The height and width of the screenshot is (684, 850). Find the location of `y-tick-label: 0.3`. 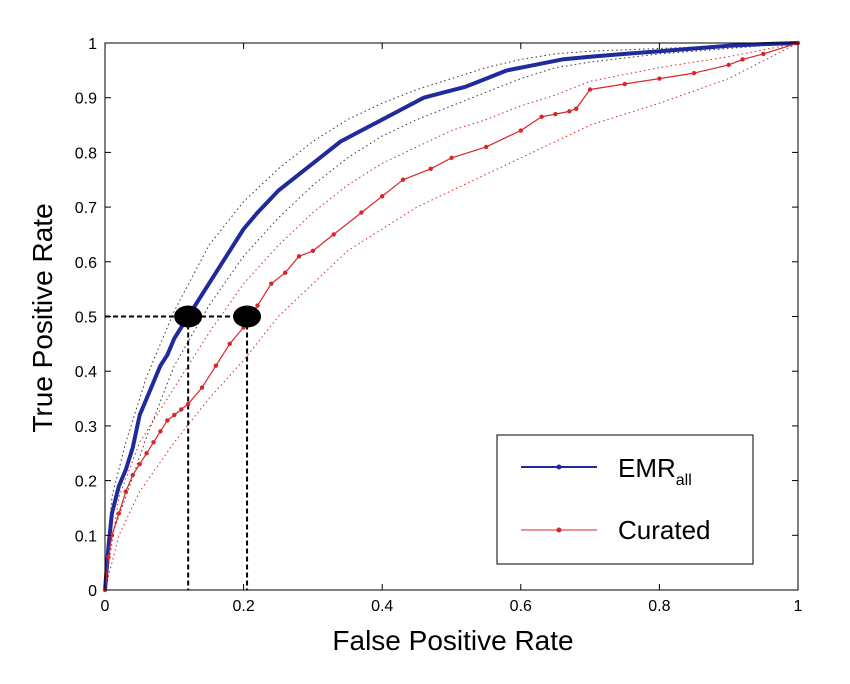

y-tick-label: 0.3 is located at coordinates (86, 427).